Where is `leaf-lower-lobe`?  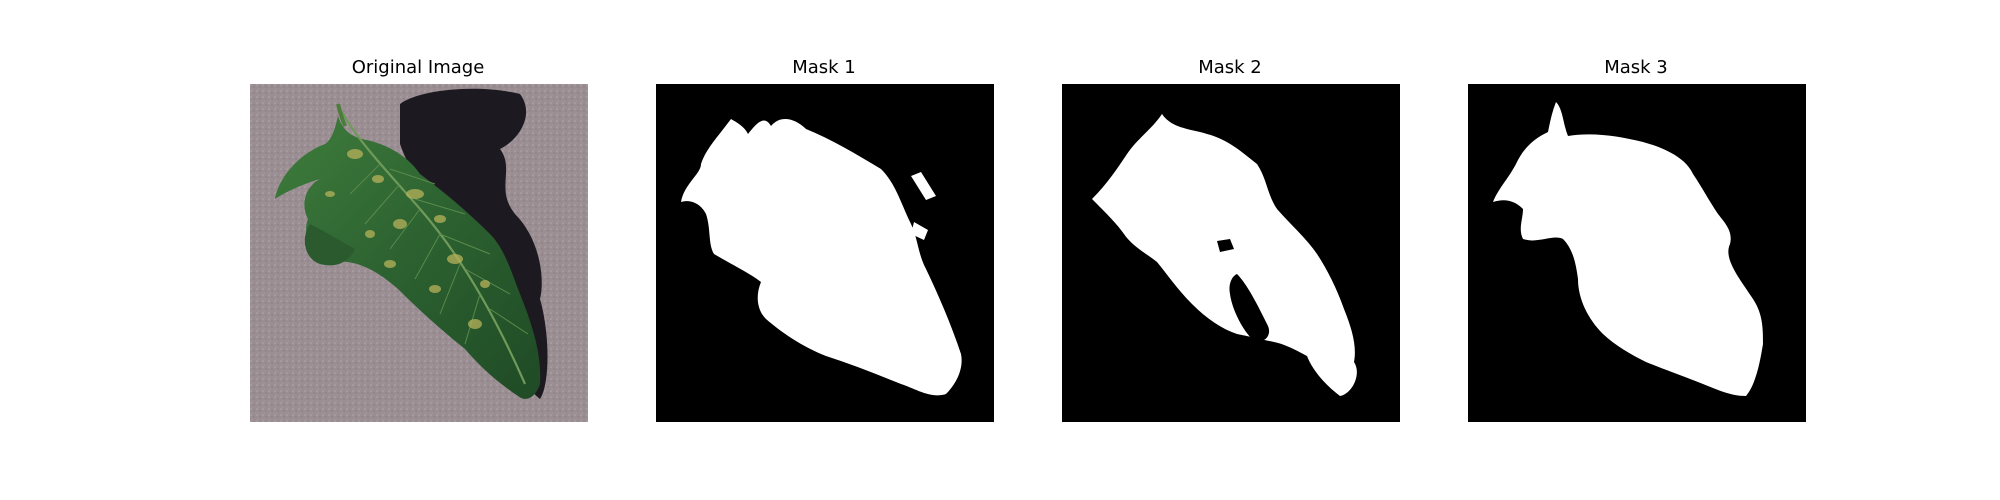
leaf-lower-lobe is located at coordinates (329, 245).